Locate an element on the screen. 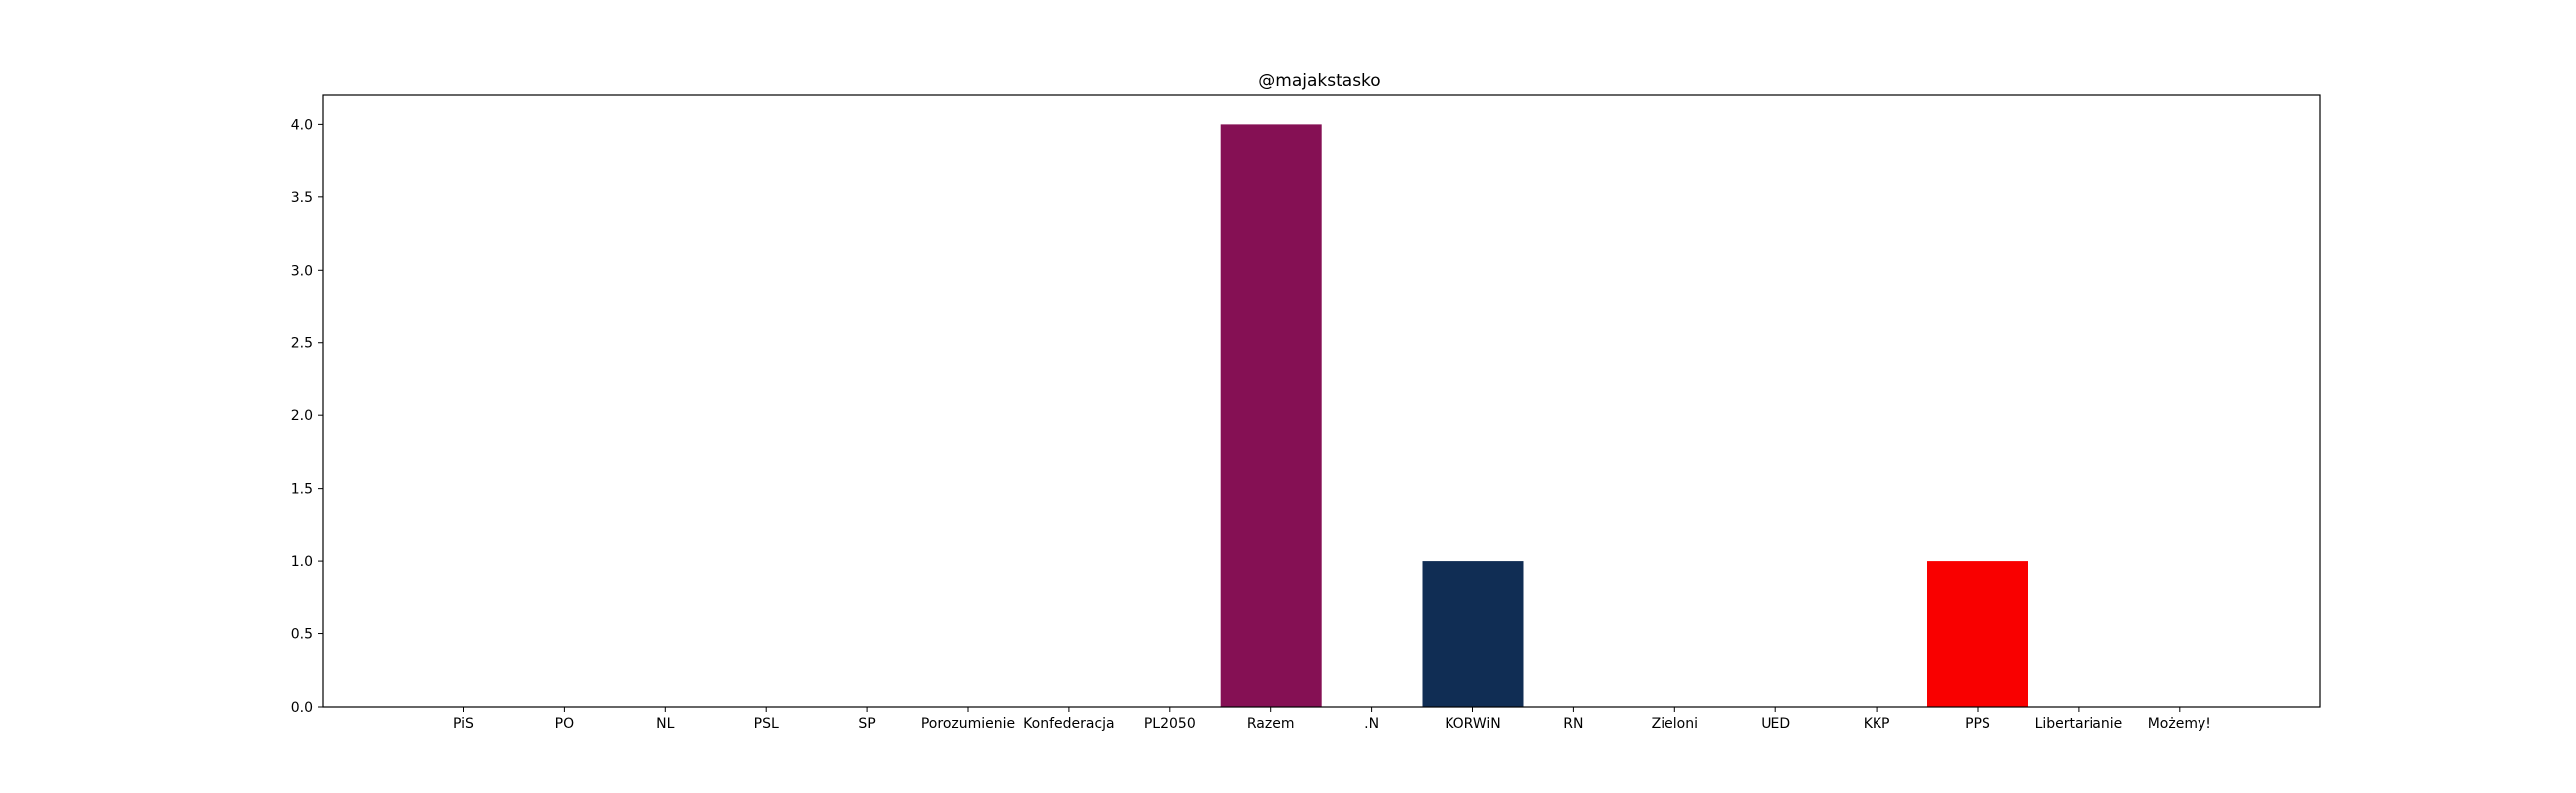 The height and width of the screenshot is (793, 2576). x-tick-label: Razem is located at coordinates (1271, 724).